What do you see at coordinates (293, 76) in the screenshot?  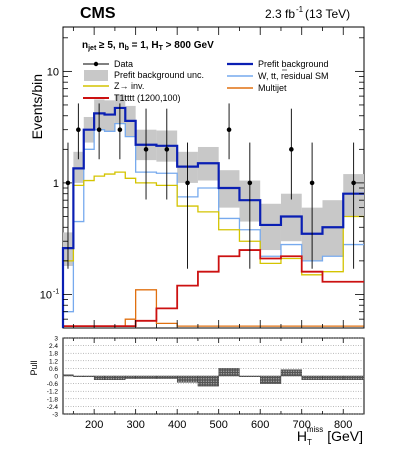 I see `legend-label-wtt: W, tt, residual SM` at bounding box center [293, 76].